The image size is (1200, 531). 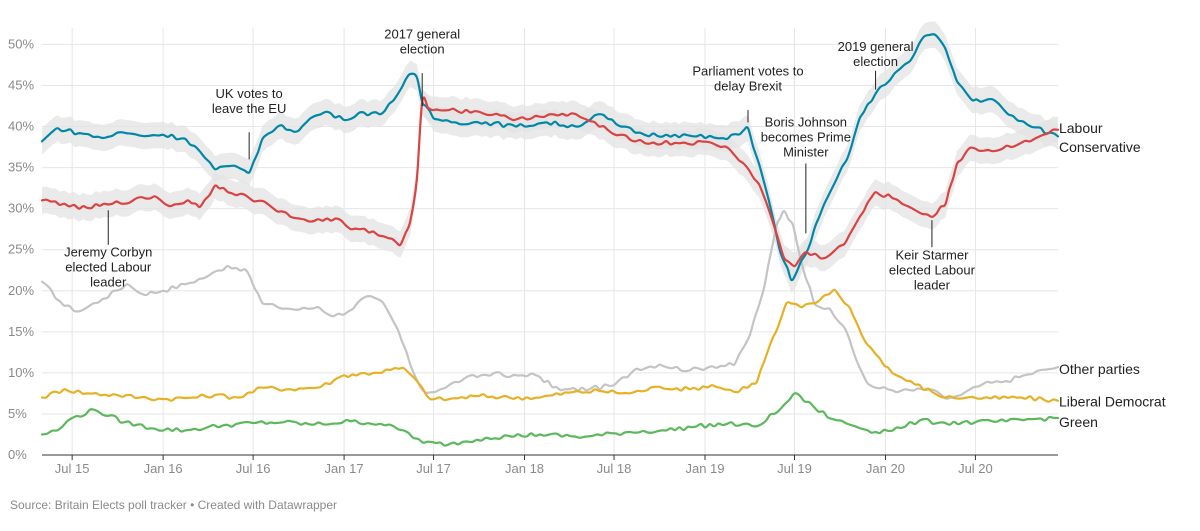 What do you see at coordinates (21, 372) in the screenshot?
I see `y-tick-label: 10%` at bounding box center [21, 372].